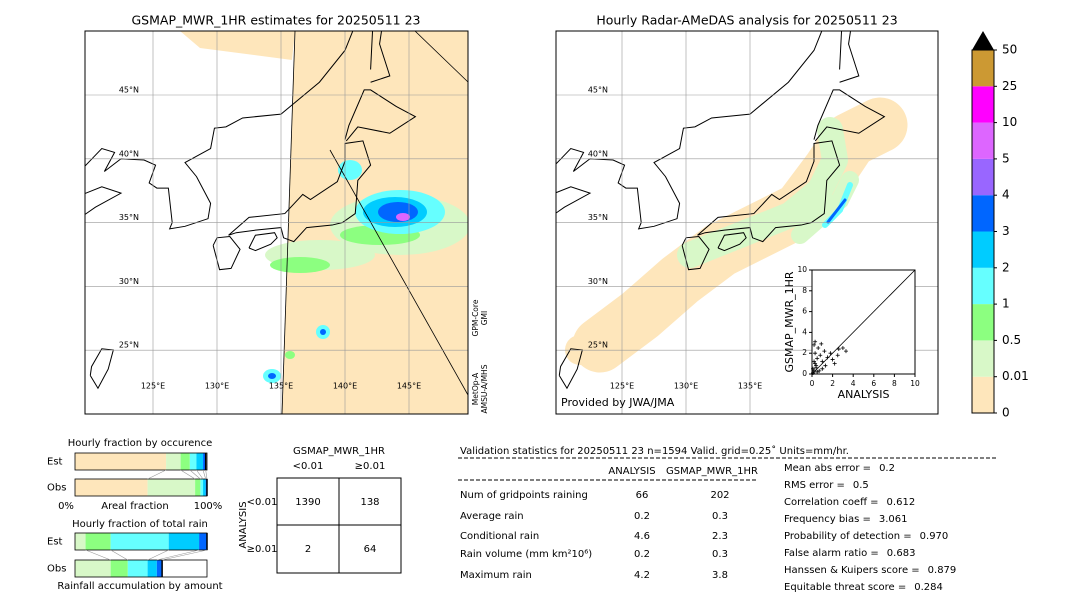 The width and height of the screenshot is (1080, 612). I want to click on x-tick-label: 6, so click(873, 383).